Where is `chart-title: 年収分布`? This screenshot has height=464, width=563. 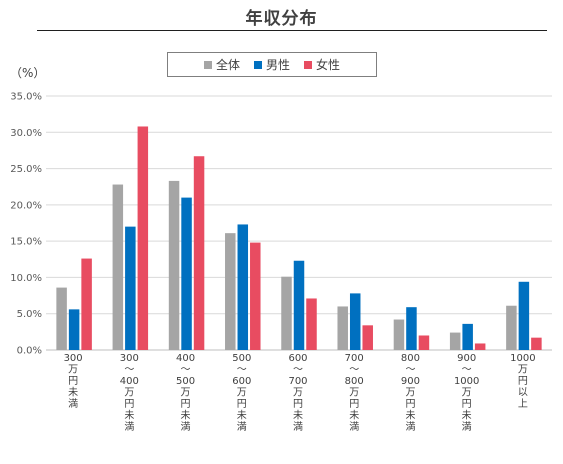
chart-title: 年収分布 is located at coordinates (281, 19).